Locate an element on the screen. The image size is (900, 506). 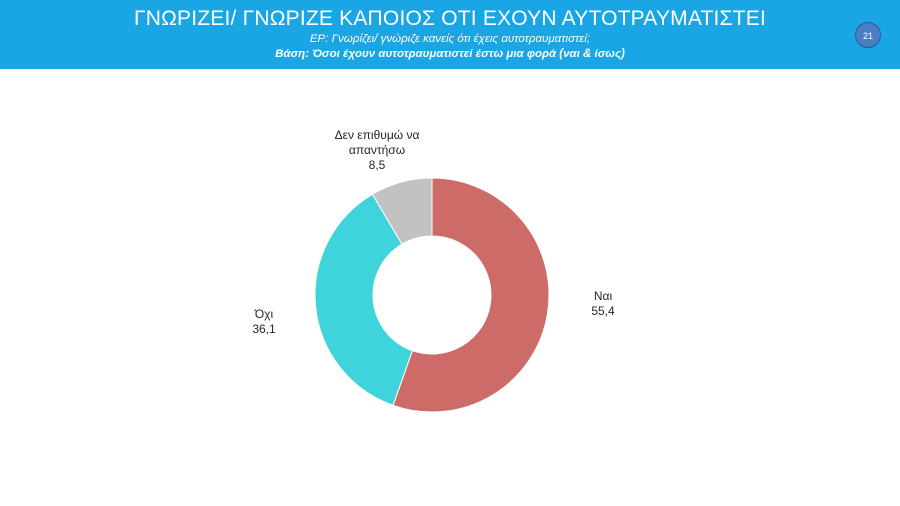
slice-value-label: 36,1 is located at coordinates (264, 329).